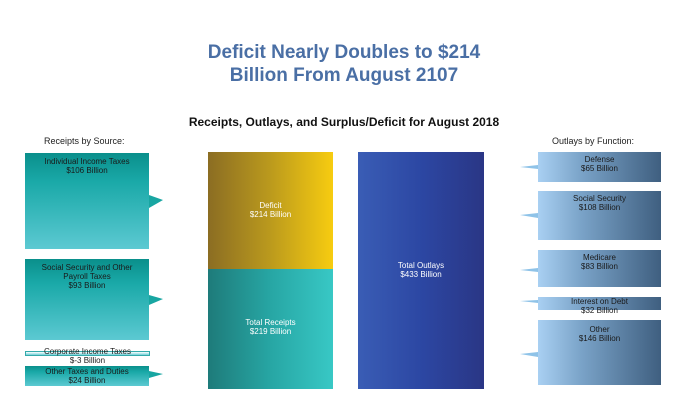 Image resolution: width=688 pixels, height=403 pixels. What do you see at coordinates (344, 75) in the screenshot?
I see `chart-title-line-2: Billion From August 2107` at bounding box center [344, 75].